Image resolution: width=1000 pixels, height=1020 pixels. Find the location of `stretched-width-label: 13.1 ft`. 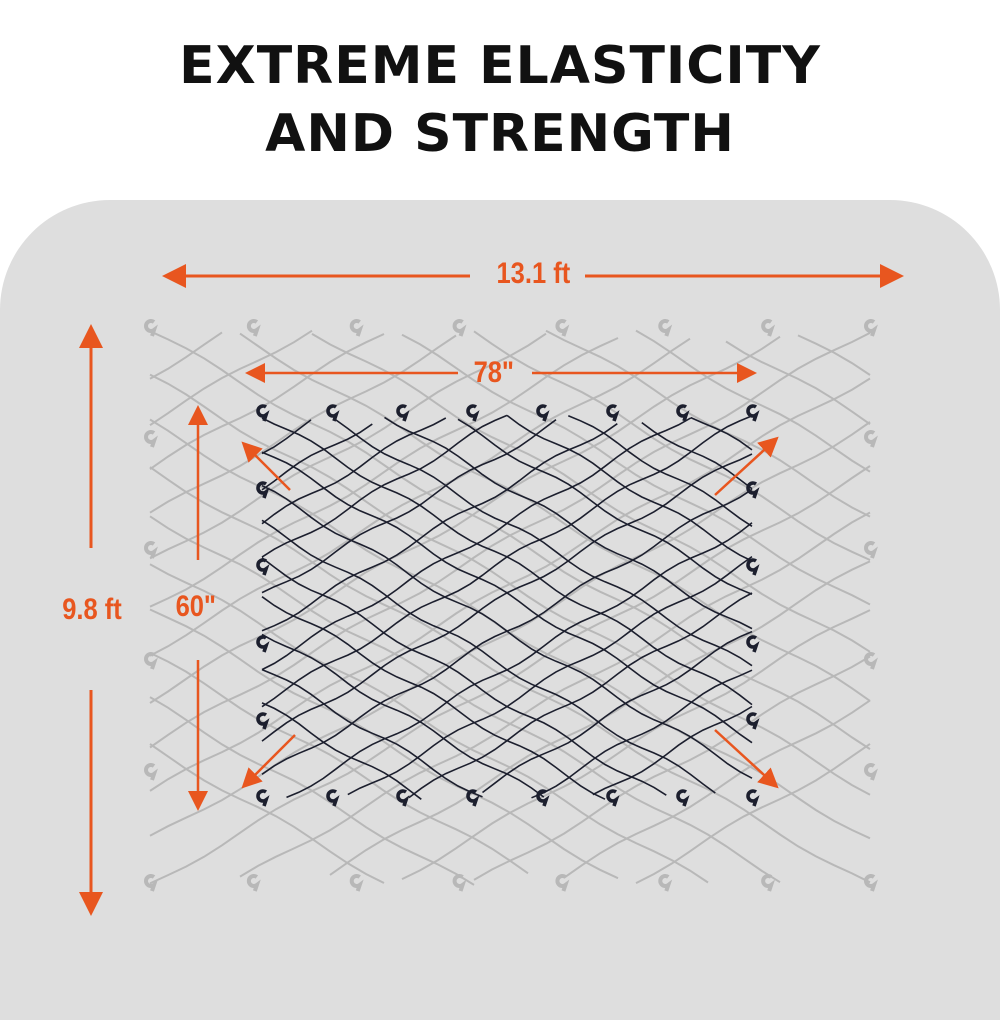

stretched-width-label: 13.1 ft is located at coordinates (533, 273).